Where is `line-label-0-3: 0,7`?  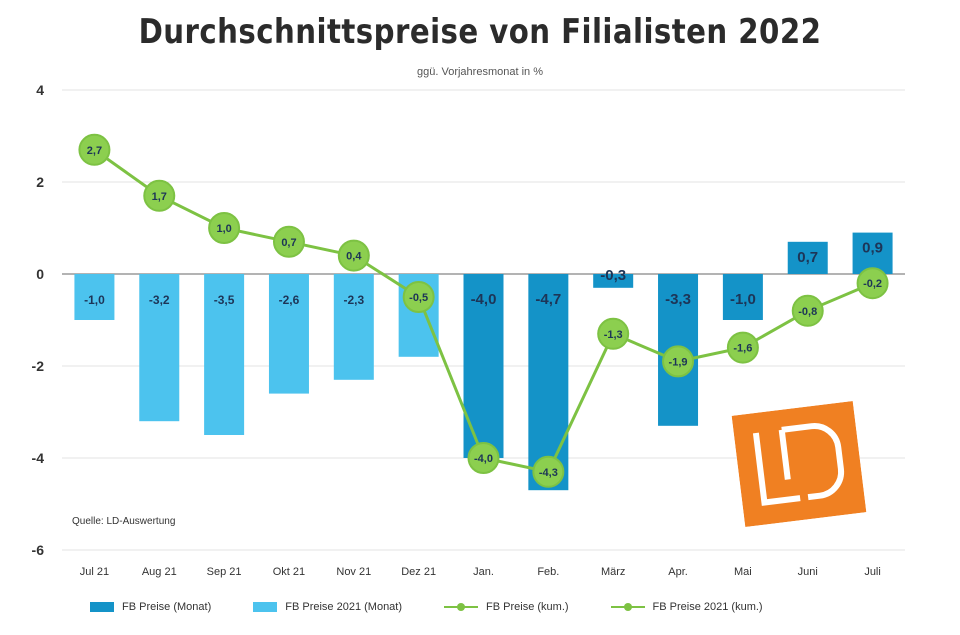 line-label-0-3: 0,7 is located at coordinates (288, 243).